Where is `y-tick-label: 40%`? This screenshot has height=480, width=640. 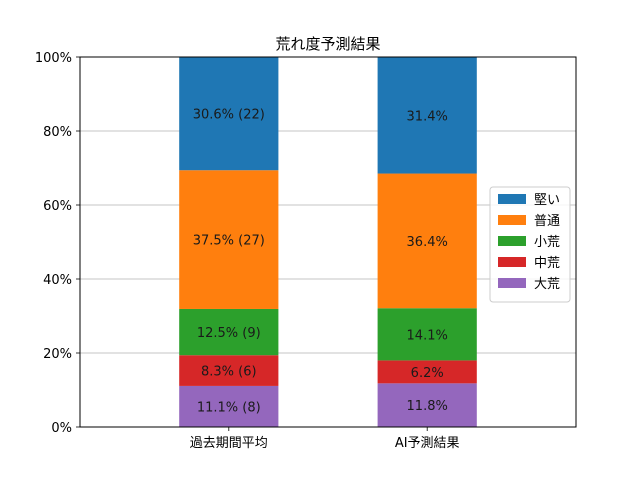 y-tick-label: 40% is located at coordinates (57, 280).